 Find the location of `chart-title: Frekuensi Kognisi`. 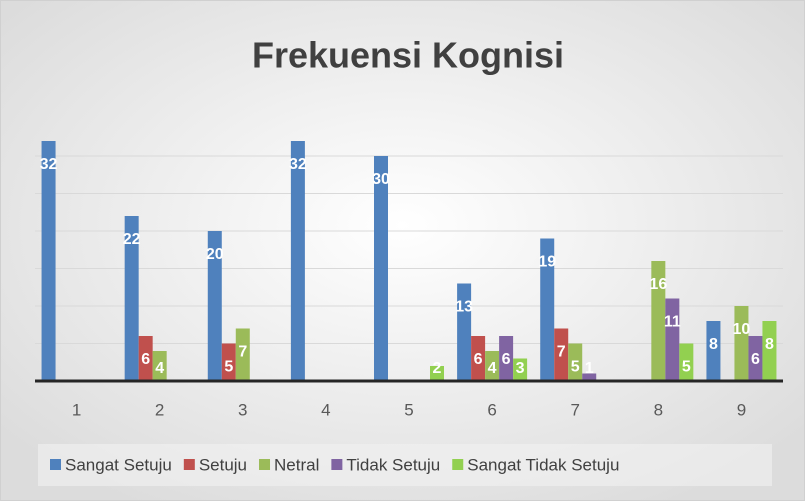

chart-title: Frekuensi Kognisi is located at coordinates (408, 55).